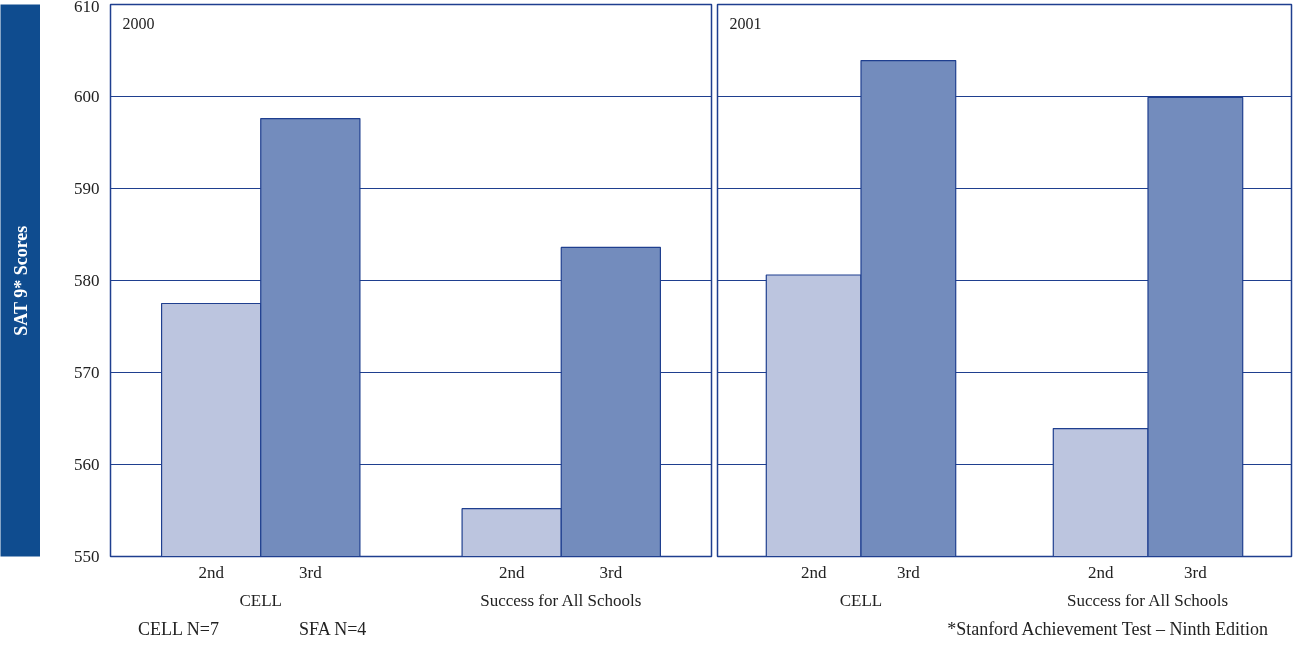 The width and height of the screenshot is (1304, 651). What do you see at coordinates (332, 629) in the screenshot?
I see `text: SFA N=4` at bounding box center [332, 629].